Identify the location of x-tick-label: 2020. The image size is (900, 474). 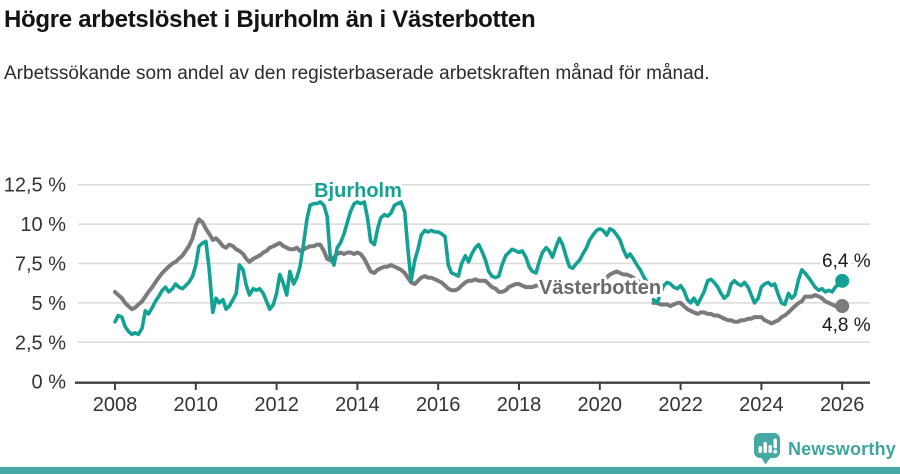
(600, 405).